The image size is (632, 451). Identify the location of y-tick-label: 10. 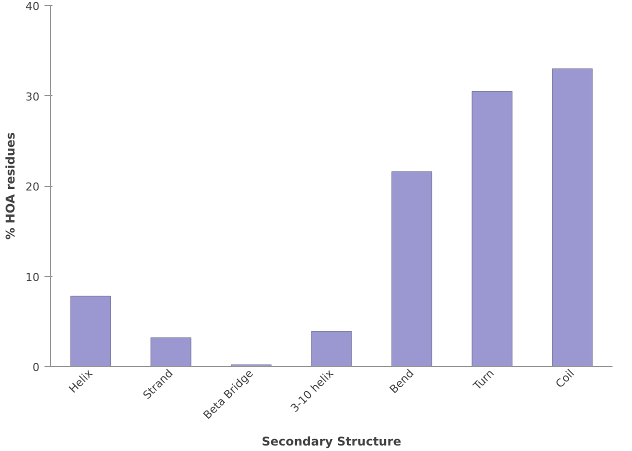
(33, 277).